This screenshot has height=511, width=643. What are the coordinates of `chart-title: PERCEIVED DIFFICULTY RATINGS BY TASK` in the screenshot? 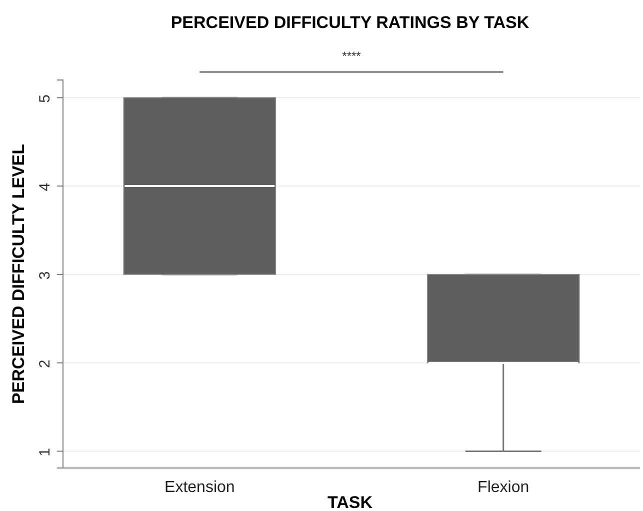 It's located at (350, 22).